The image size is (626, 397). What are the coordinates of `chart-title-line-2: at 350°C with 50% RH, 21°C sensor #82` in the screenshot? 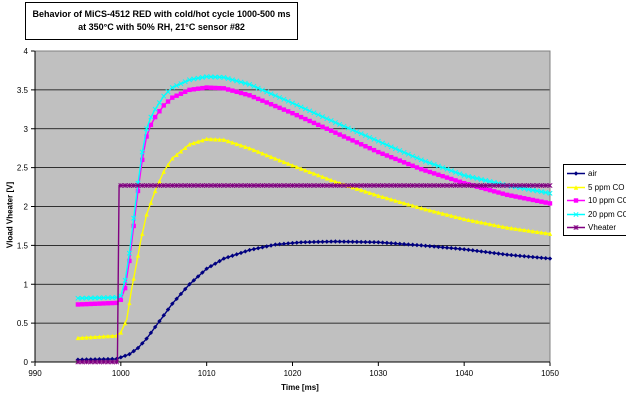 It's located at (161, 27).